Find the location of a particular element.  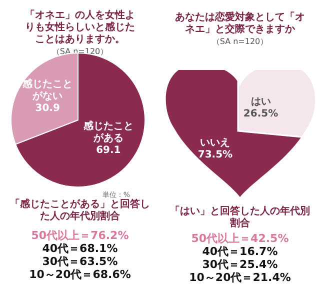

data-label: 30.9 is located at coordinates (47, 108).